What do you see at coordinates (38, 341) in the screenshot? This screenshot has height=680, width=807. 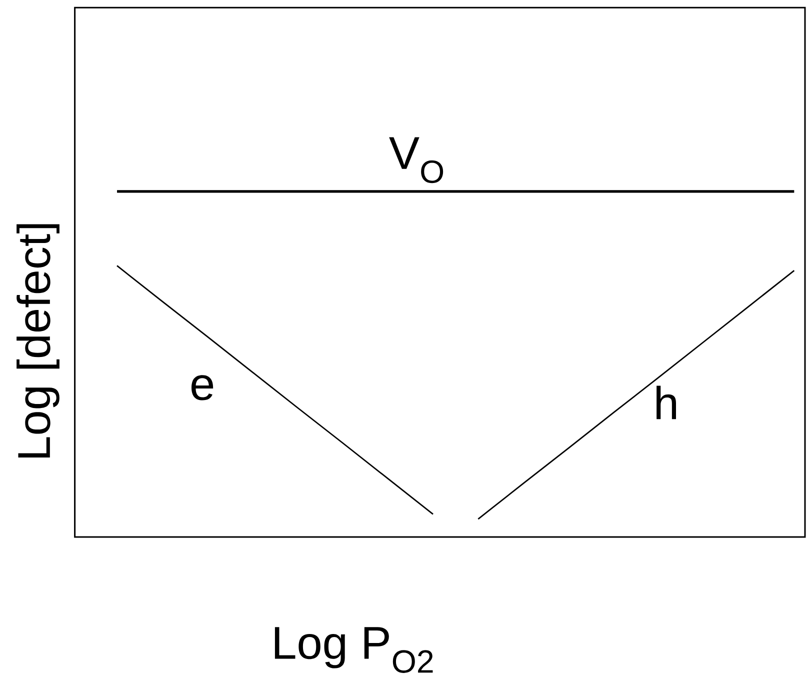 I see `y-axis-title: Log [defect]` at bounding box center [38, 341].